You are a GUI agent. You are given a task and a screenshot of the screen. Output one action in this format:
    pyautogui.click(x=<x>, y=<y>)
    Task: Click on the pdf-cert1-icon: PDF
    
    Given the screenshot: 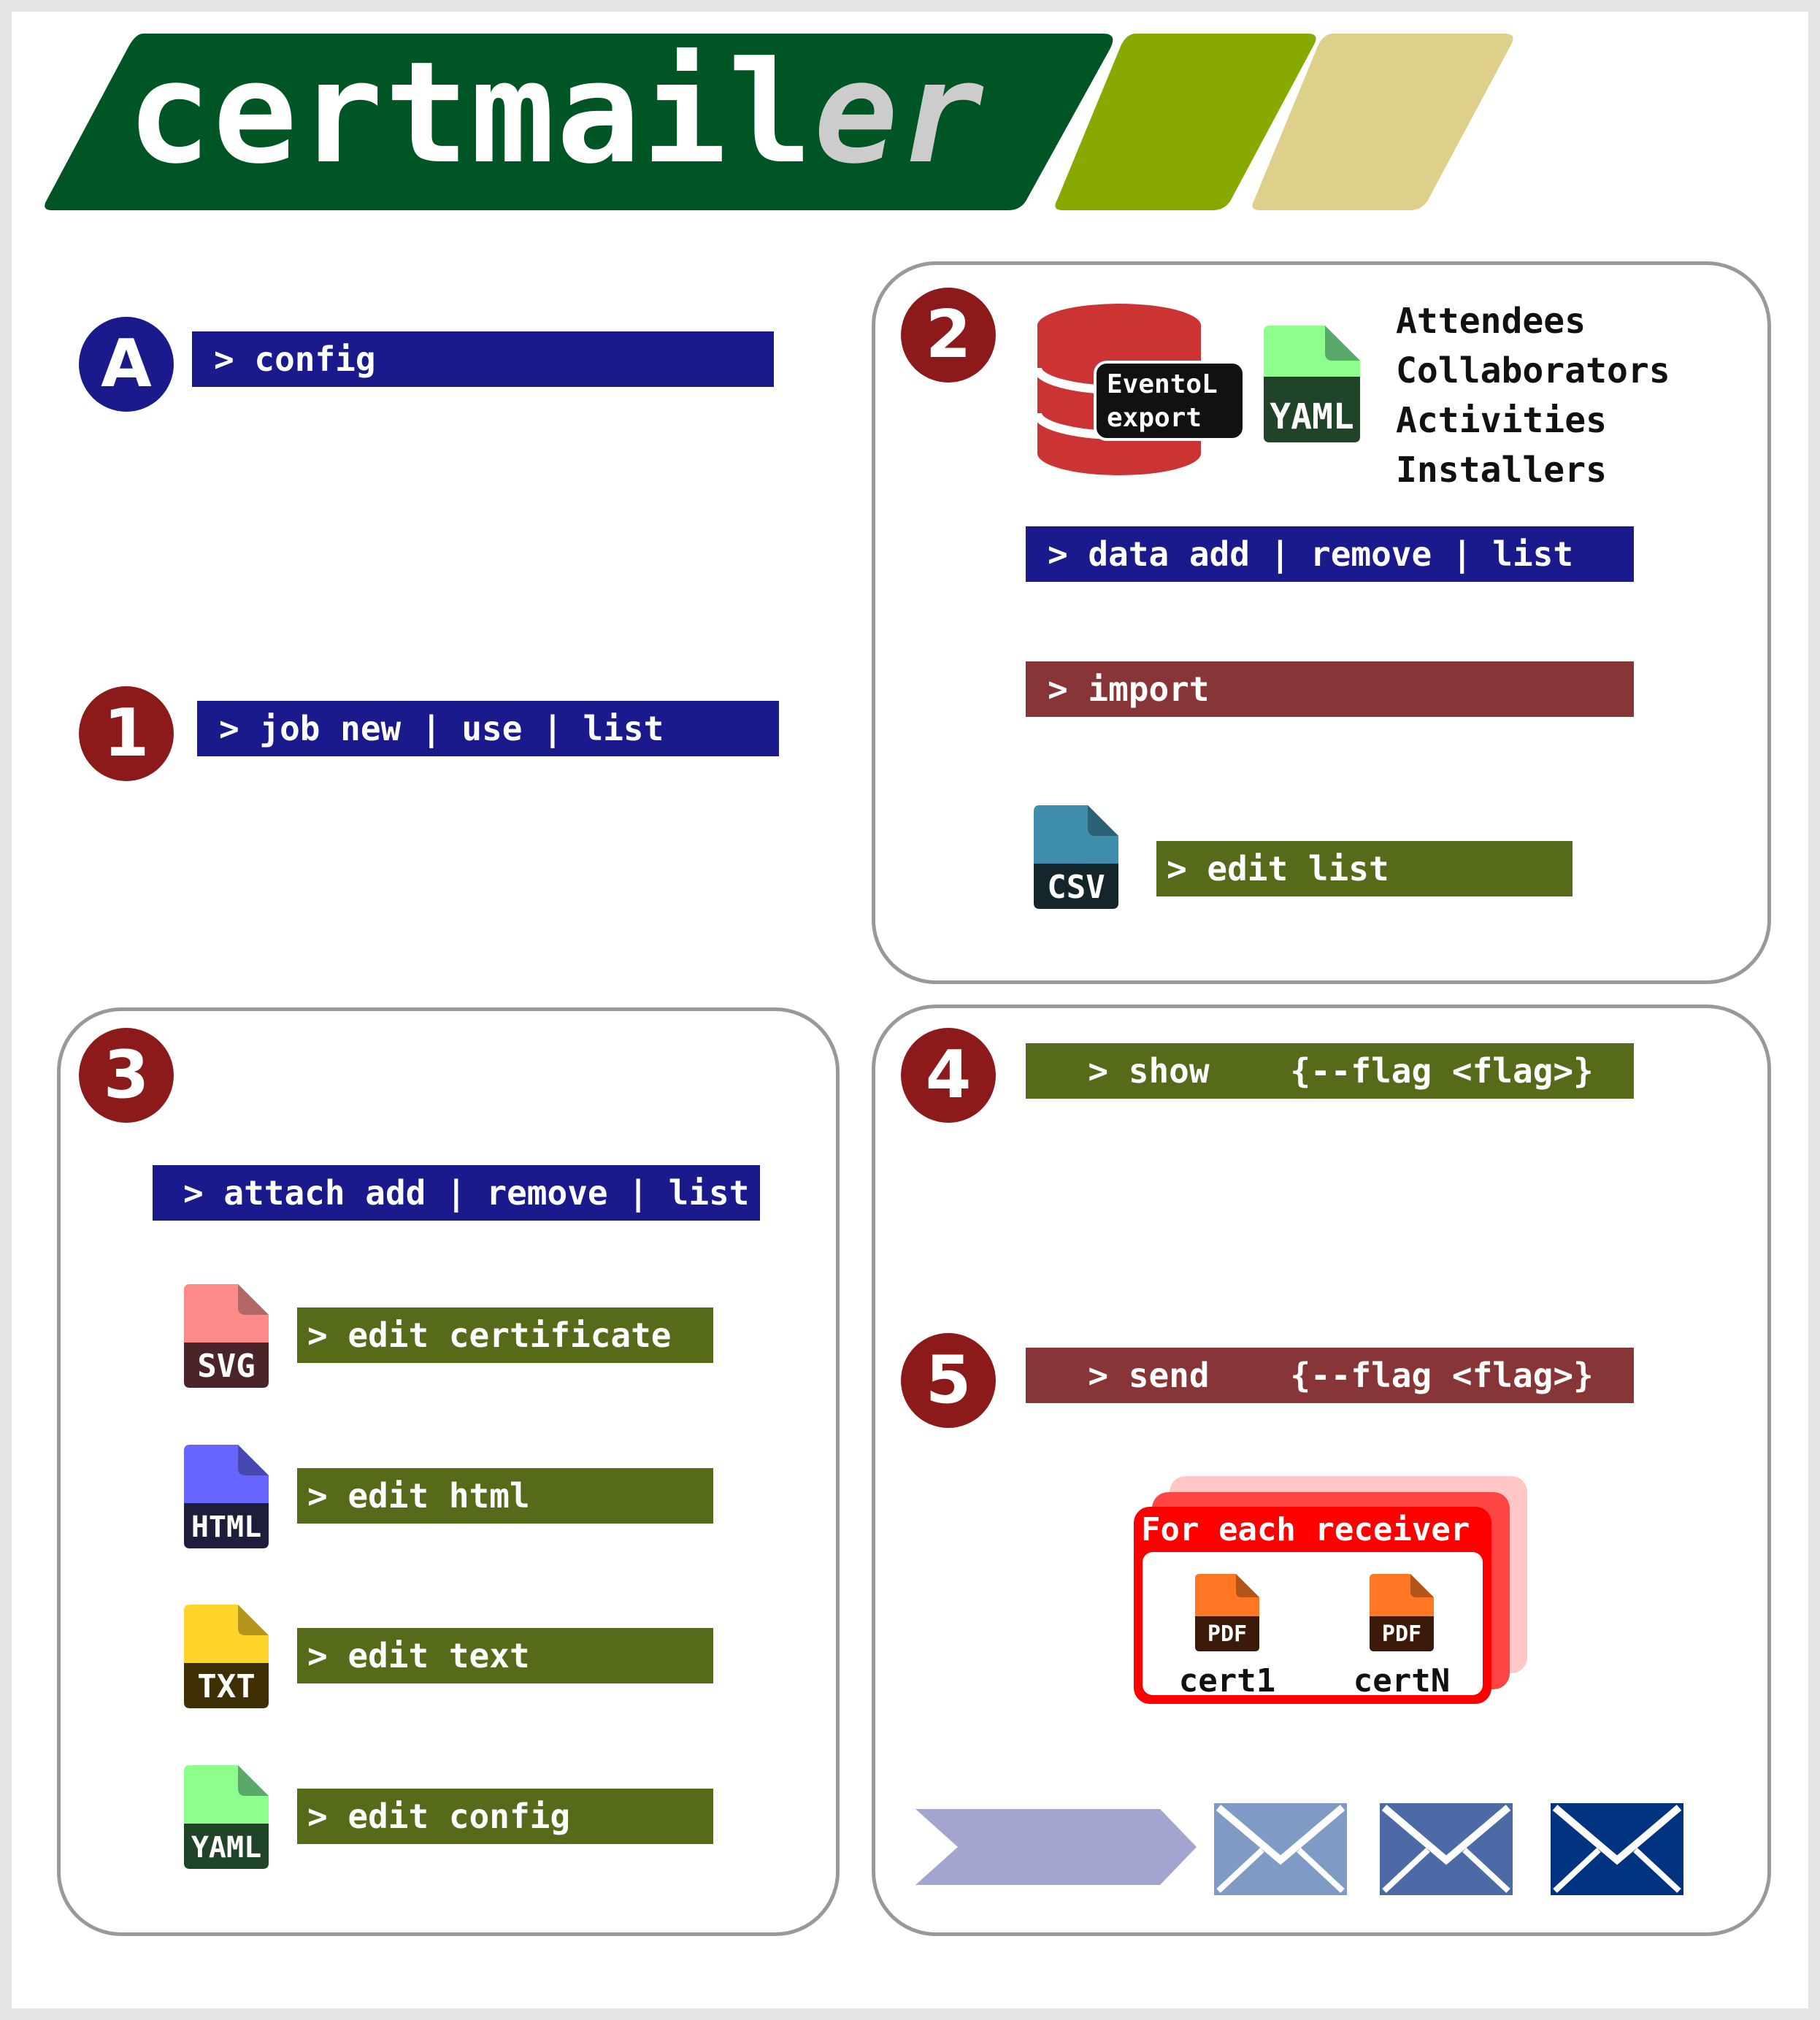 What is the action you would take?
    pyautogui.click(x=1227, y=1612)
    